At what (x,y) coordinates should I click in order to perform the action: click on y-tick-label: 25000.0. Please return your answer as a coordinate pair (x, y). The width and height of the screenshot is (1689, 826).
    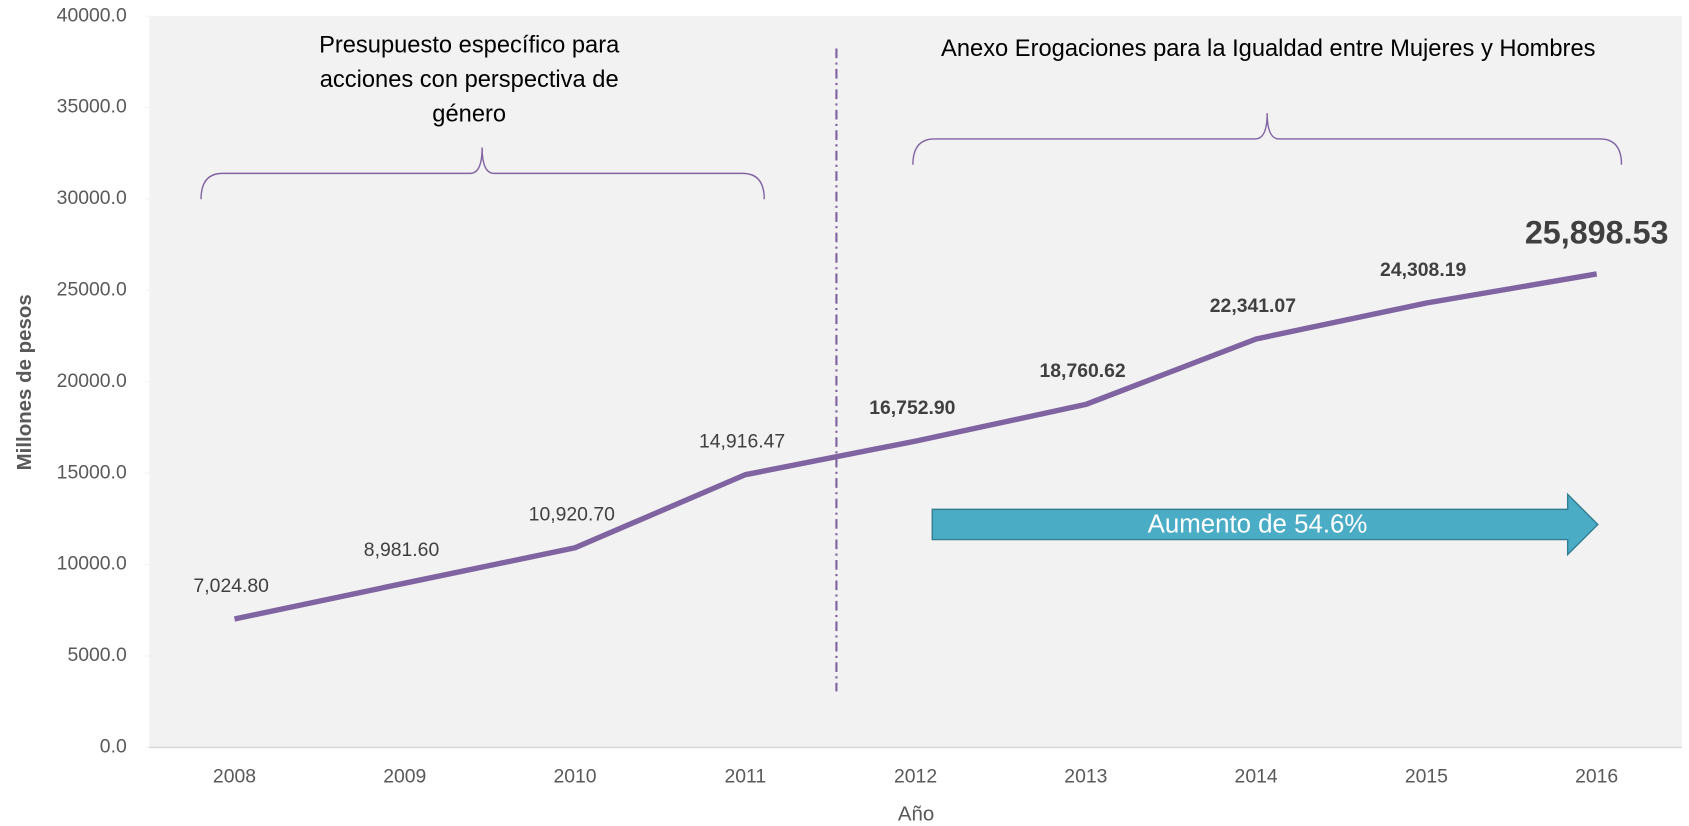
    Looking at the image, I should click on (92, 289).